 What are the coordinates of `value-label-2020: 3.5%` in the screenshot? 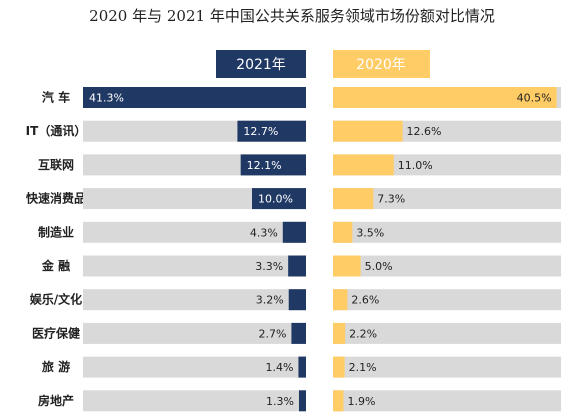 It's located at (370, 232).